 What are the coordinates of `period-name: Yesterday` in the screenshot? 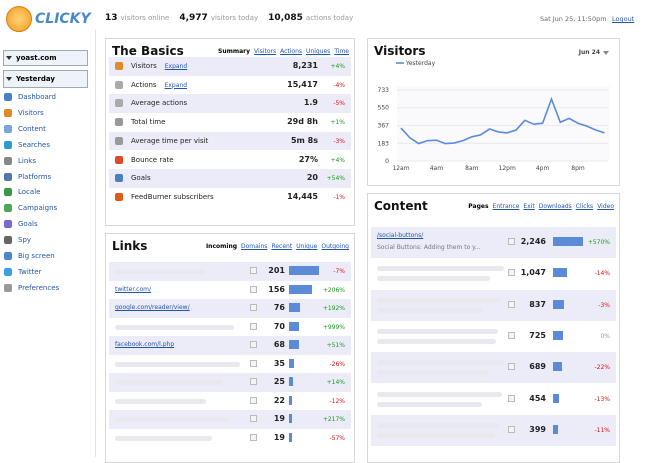 It's located at (35, 79).